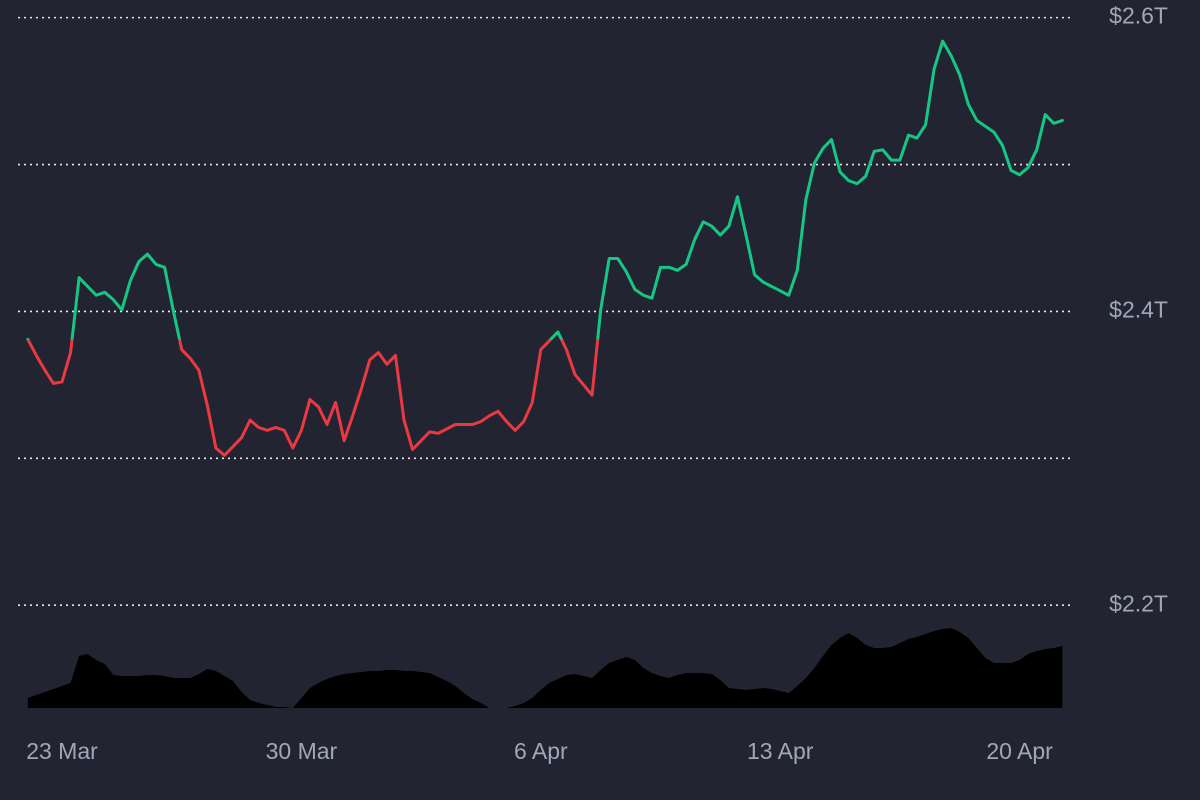 This screenshot has height=800, width=1200. I want to click on x-tick-label: 30 Mar, so click(302, 751).